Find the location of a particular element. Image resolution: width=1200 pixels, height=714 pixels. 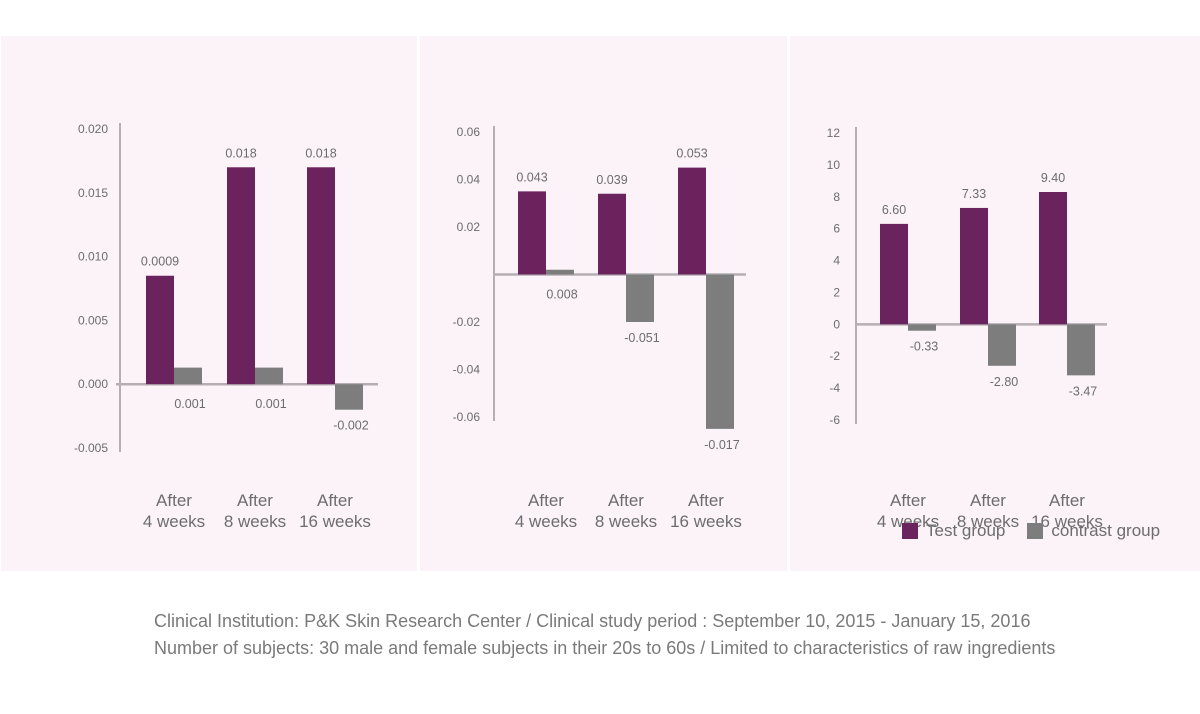

y-tick-label: 8 is located at coordinates (836, 197).